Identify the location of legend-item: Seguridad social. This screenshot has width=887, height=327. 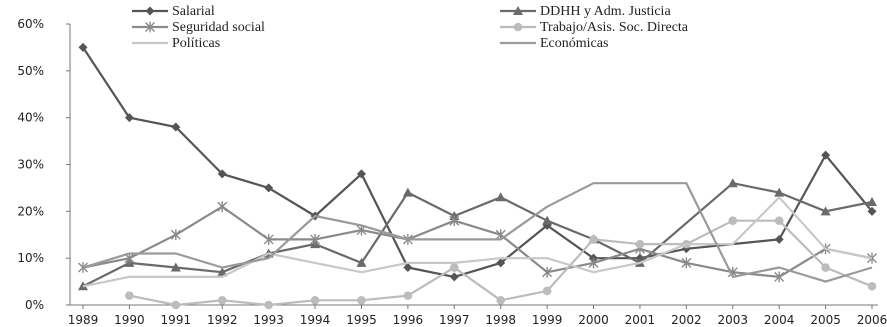
(198, 27).